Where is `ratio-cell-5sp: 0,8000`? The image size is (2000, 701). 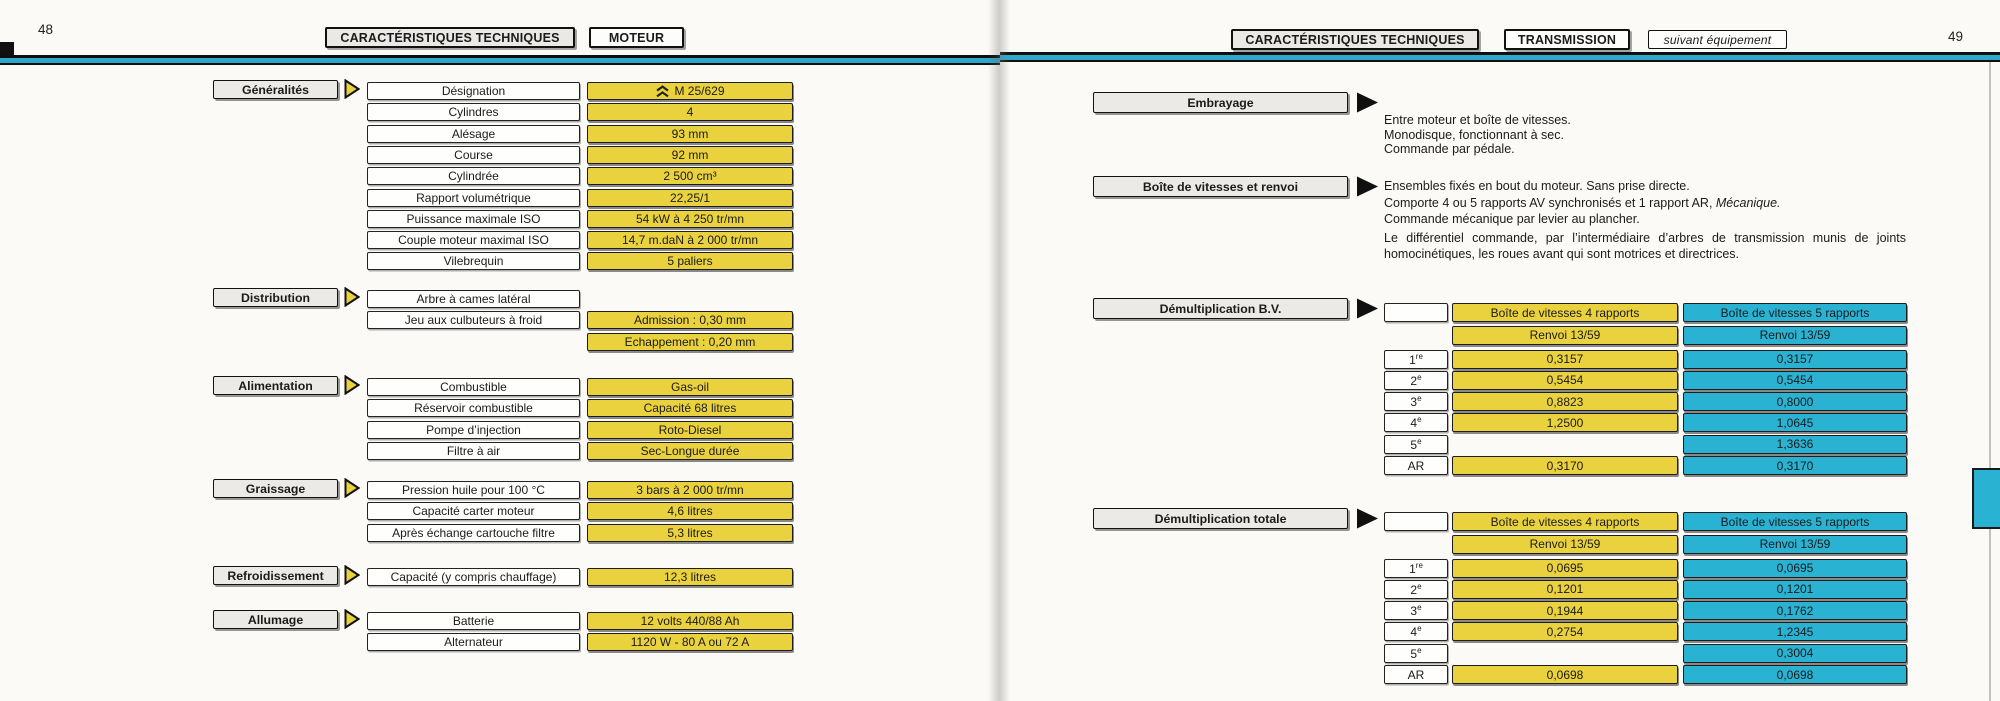
ratio-cell-5sp: 0,8000 is located at coordinates (1795, 402).